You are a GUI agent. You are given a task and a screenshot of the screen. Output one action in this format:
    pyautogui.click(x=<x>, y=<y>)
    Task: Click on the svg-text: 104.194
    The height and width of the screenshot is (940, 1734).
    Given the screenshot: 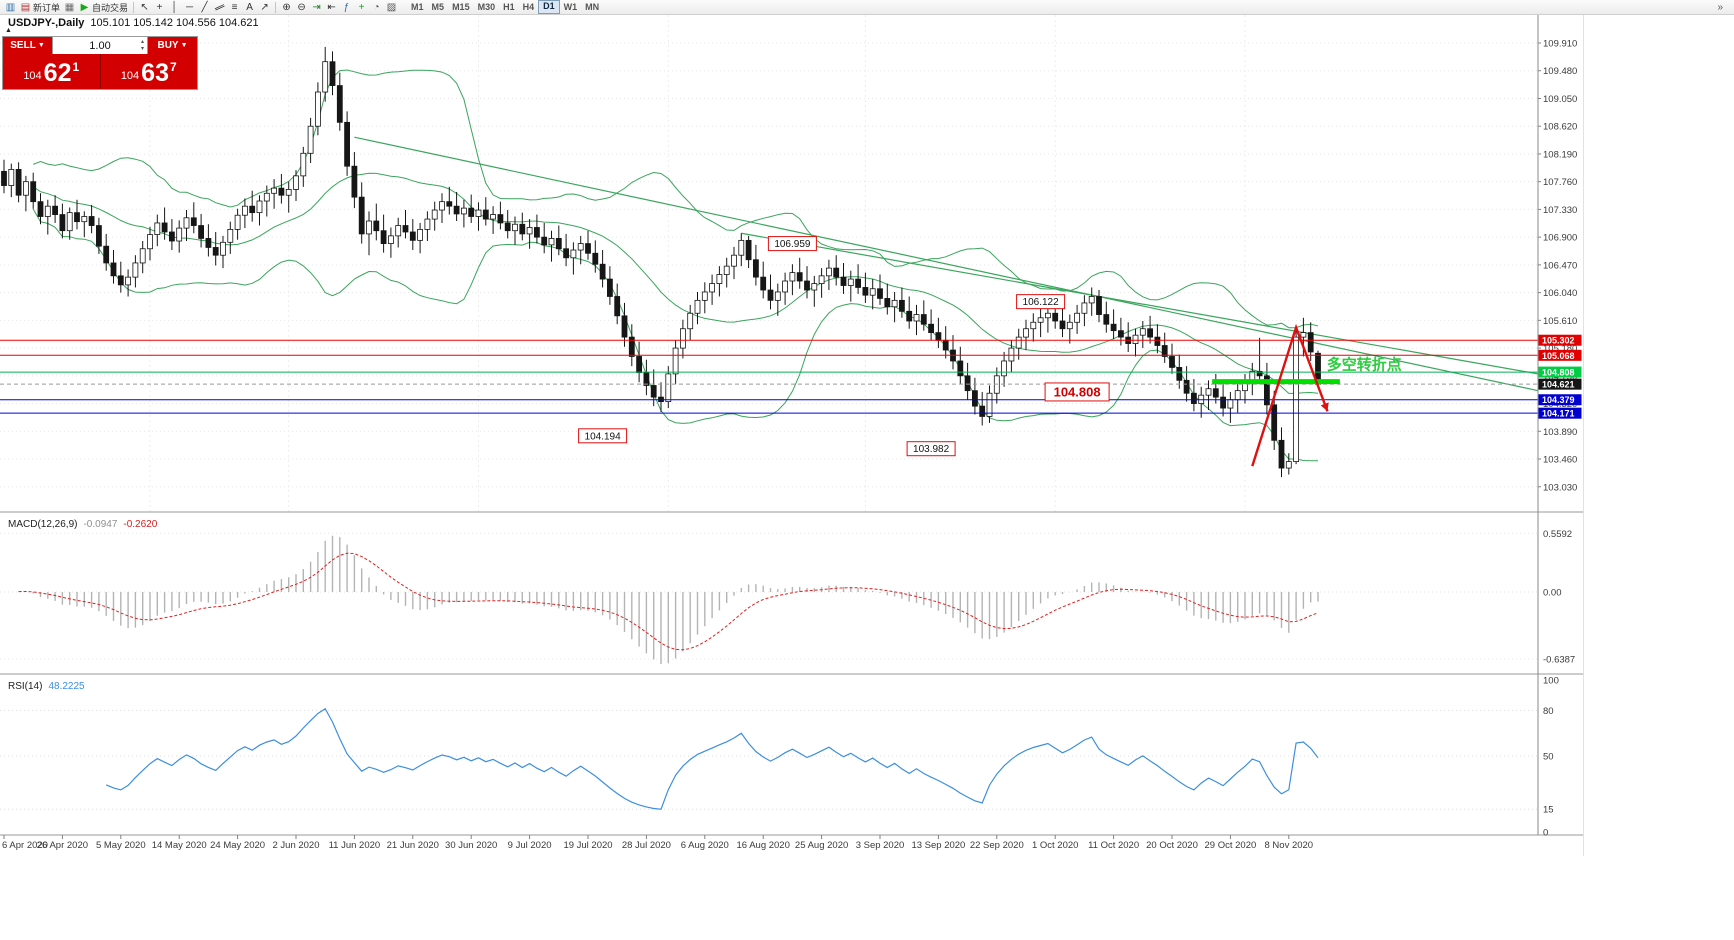 What is the action you would take?
    pyautogui.click(x=603, y=436)
    